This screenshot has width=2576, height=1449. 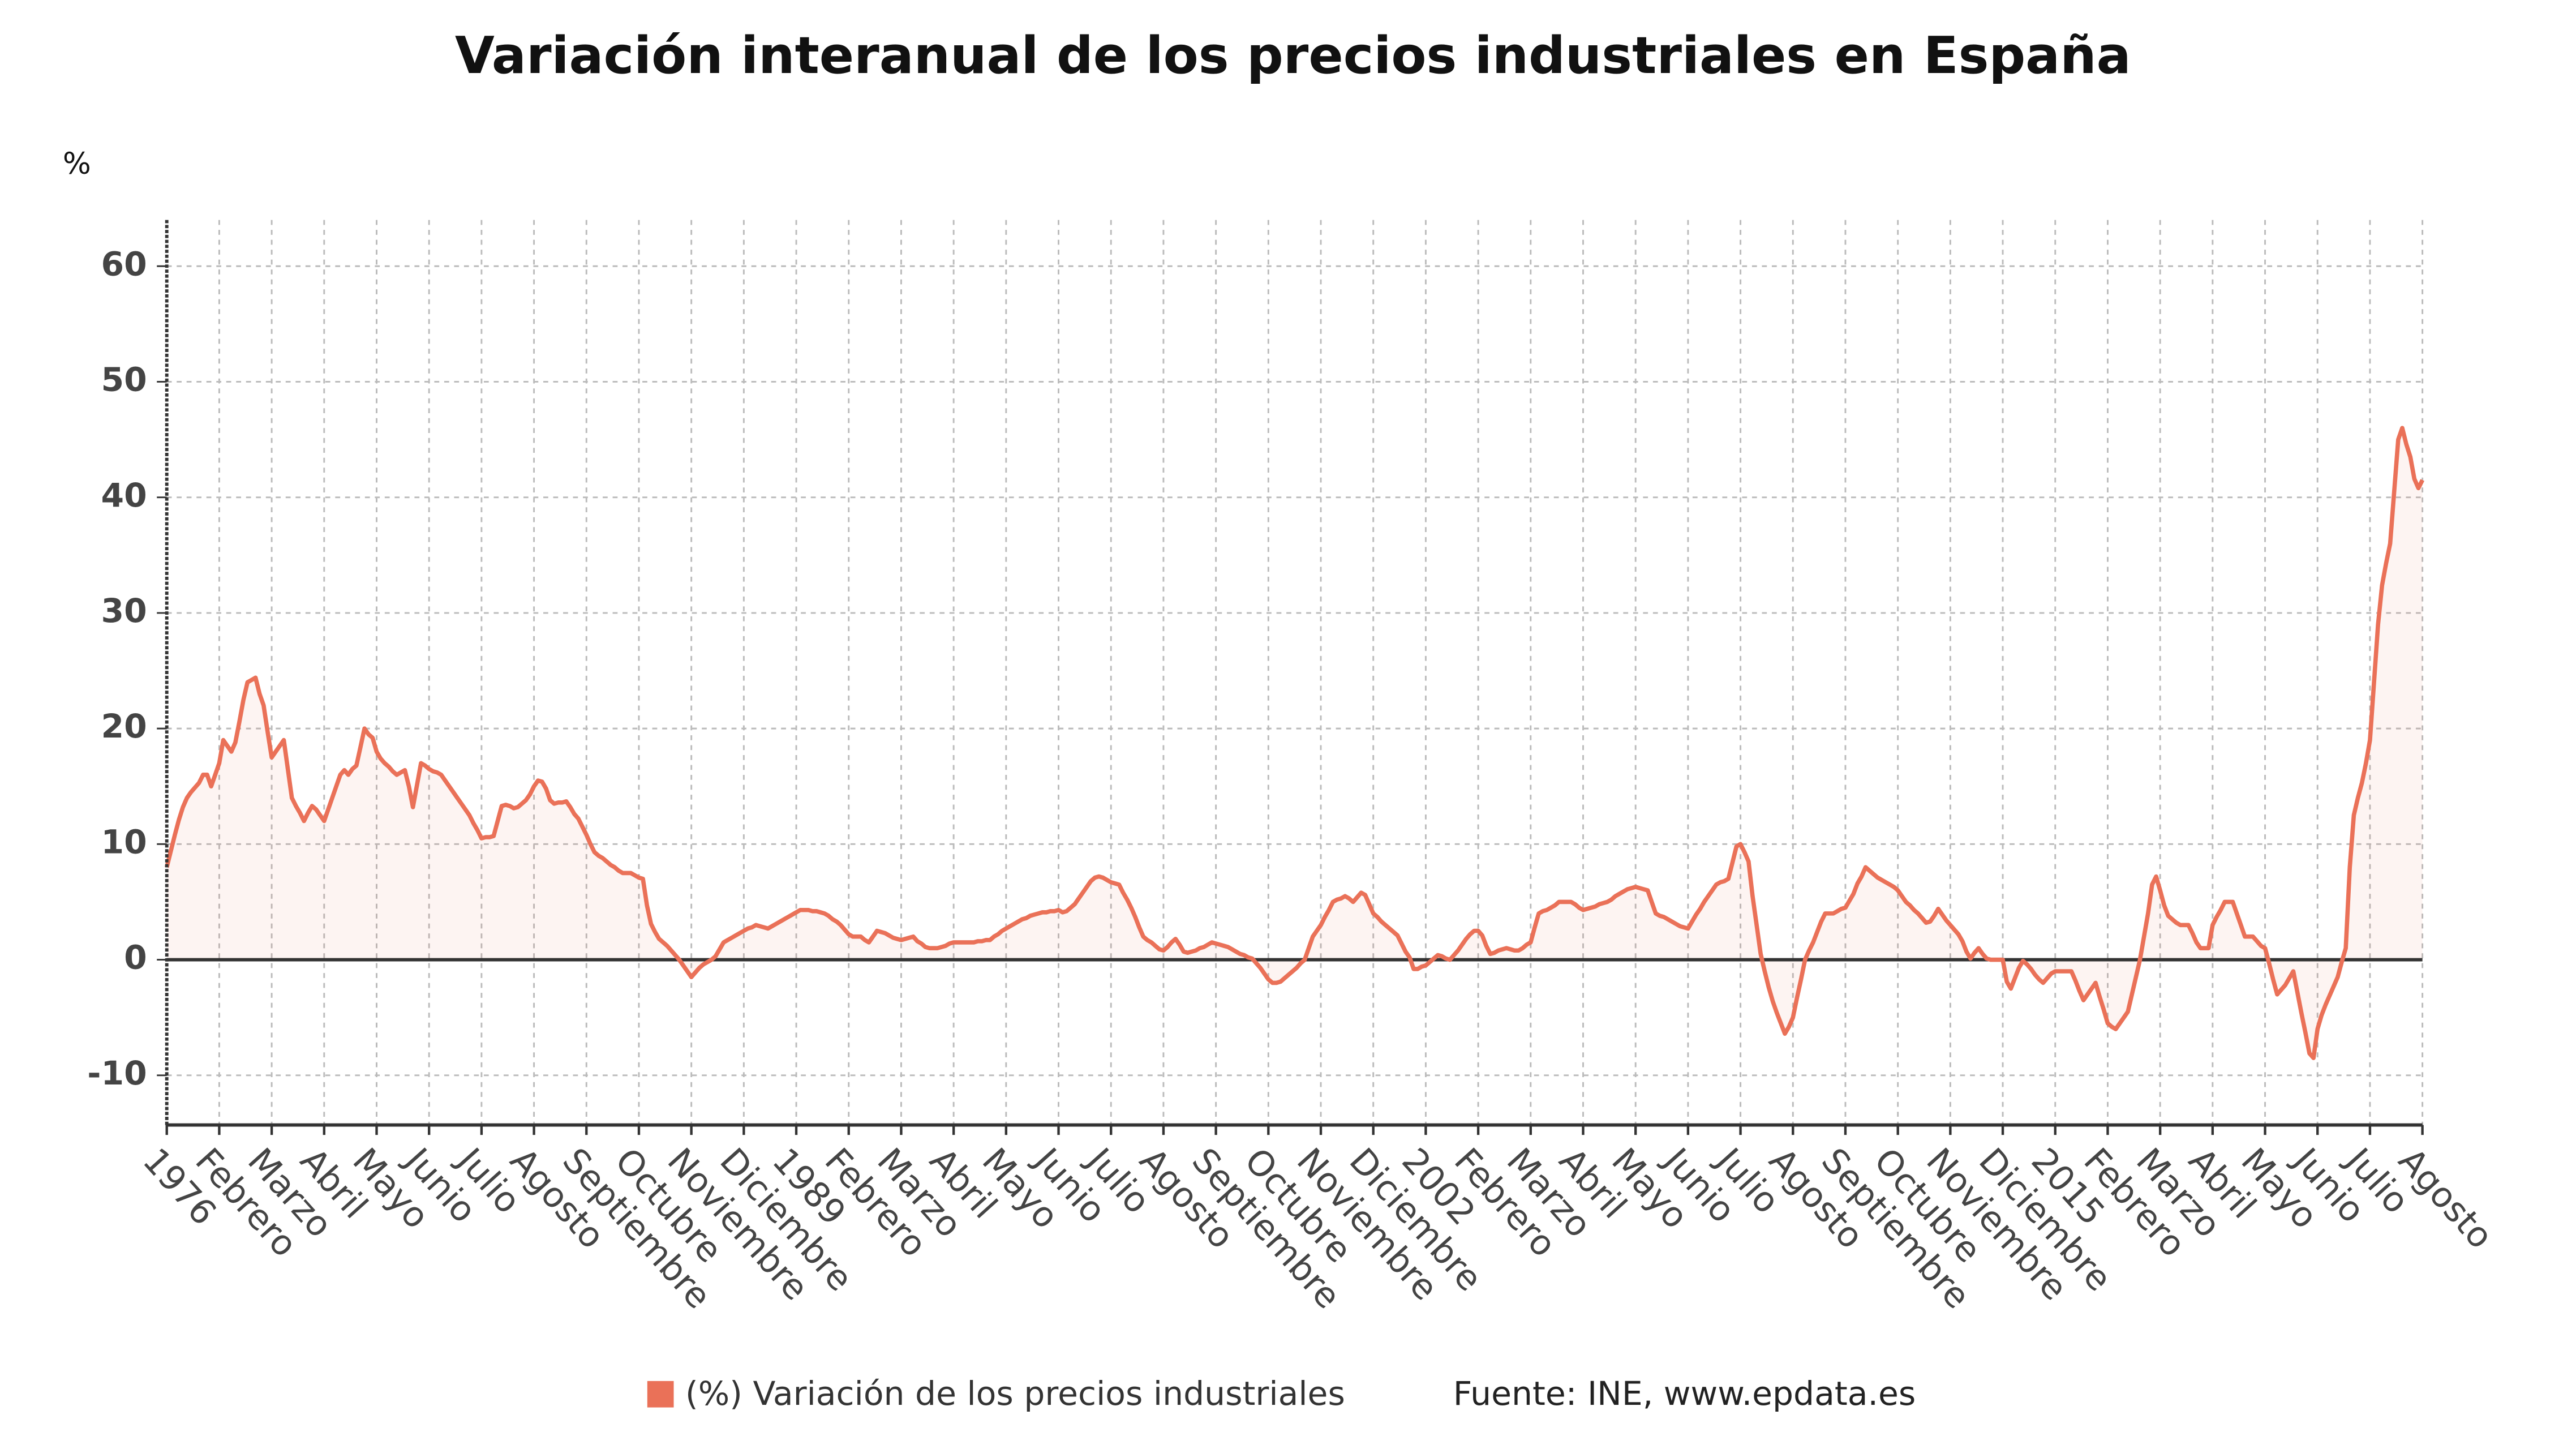 I want to click on legend-swatch, so click(x=660, y=1395).